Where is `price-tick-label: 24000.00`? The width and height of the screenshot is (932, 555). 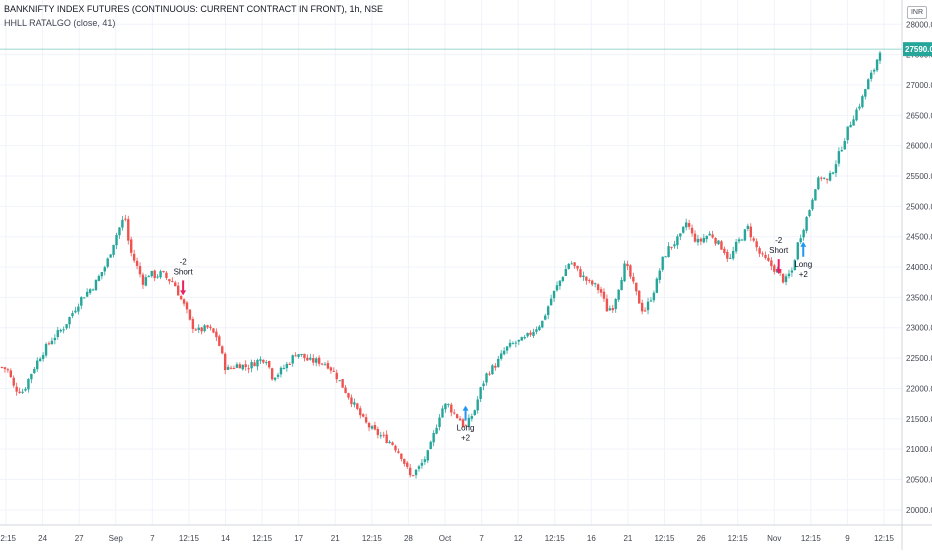
price-tick-label: 24000.00 is located at coordinates (919, 267).